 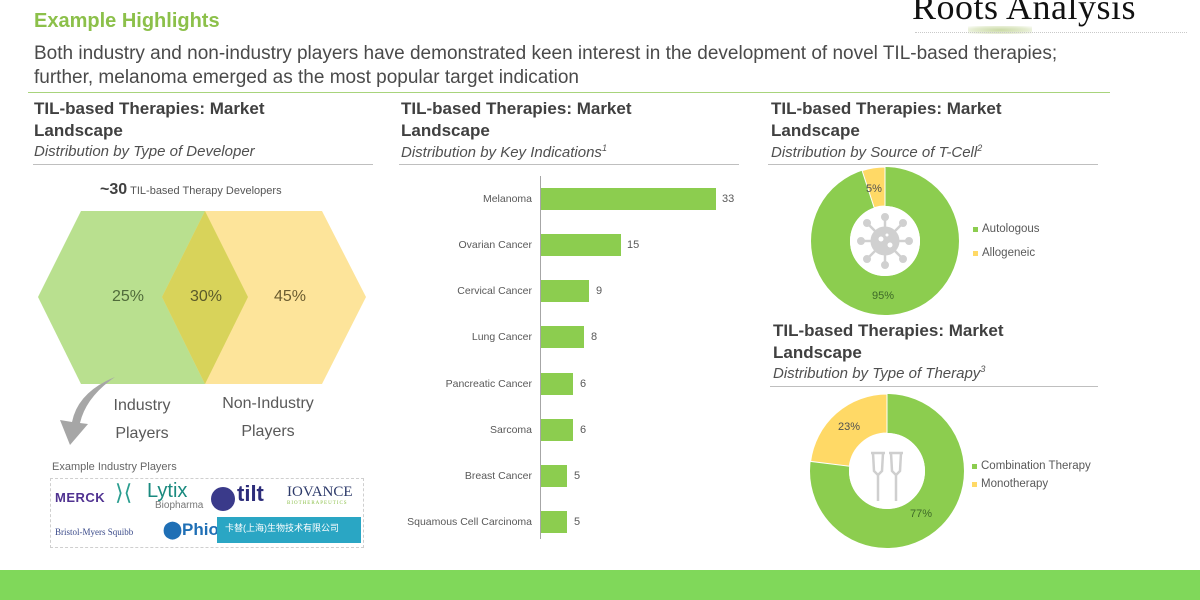 I want to click on venn-diagram, so click(x=202, y=328).